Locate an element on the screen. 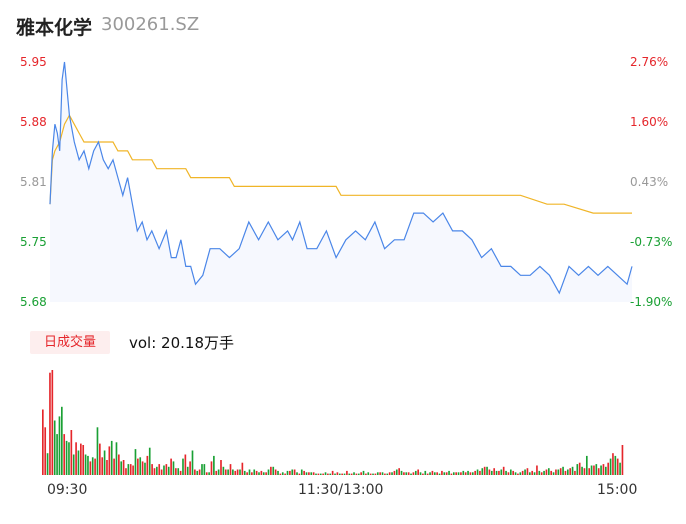 The width and height of the screenshot is (686, 524). stock-code: 300261.SZ is located at coordinates (150, 24).